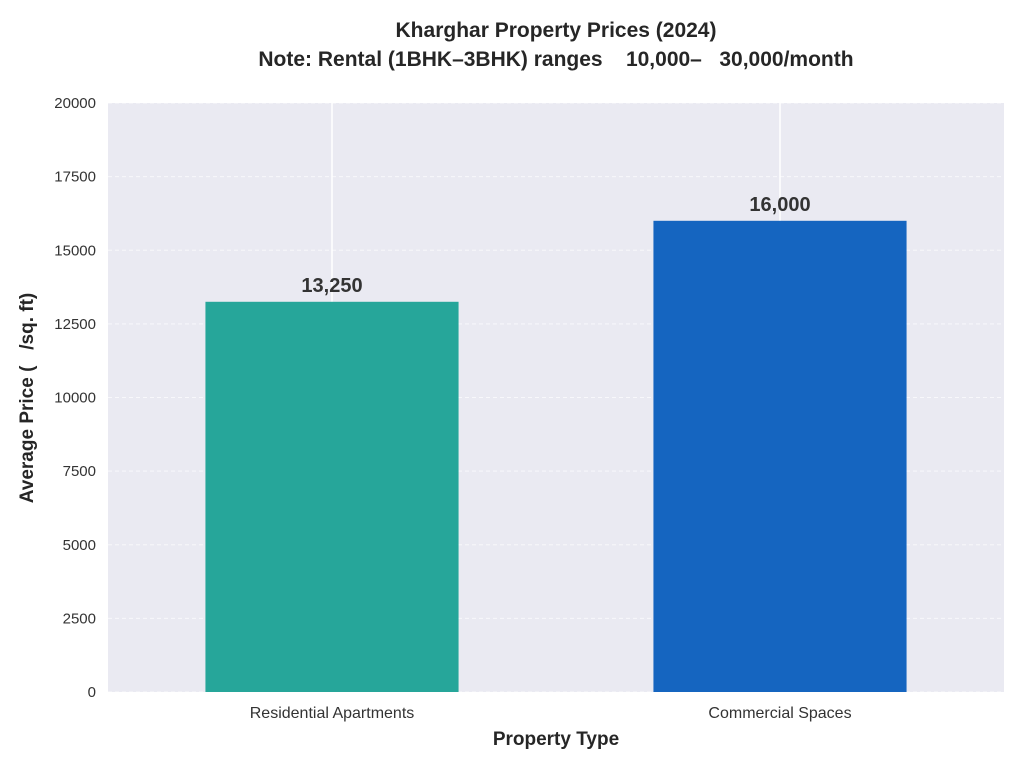 This screenshot has width=1024, height=773. Describe the element at coordinates (779, 205) in the screenshot. I see `data-label: 16,000` at that location.